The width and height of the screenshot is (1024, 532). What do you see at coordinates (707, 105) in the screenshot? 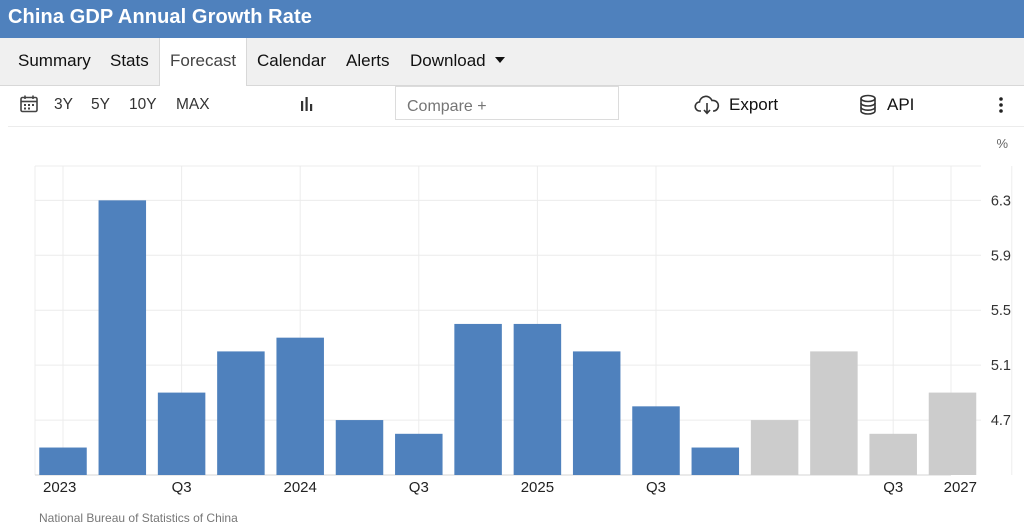
I see `cloud-download-icon` at bounding box center [707, 105].